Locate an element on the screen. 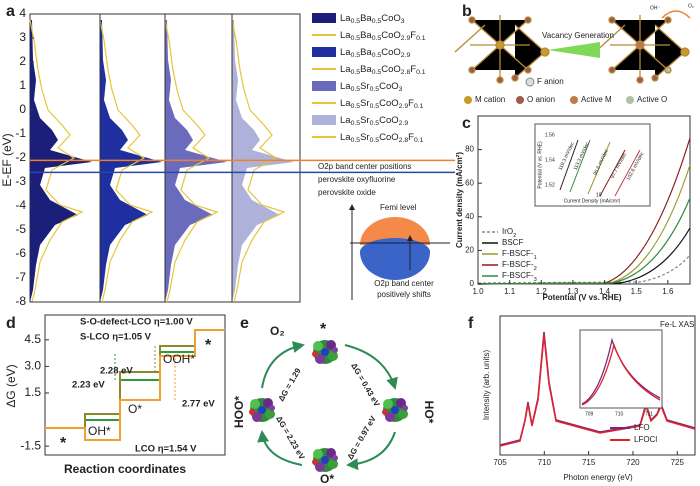 This screenshot has height=486, width=700. oer-arrow is located at coordinates (676, 14).